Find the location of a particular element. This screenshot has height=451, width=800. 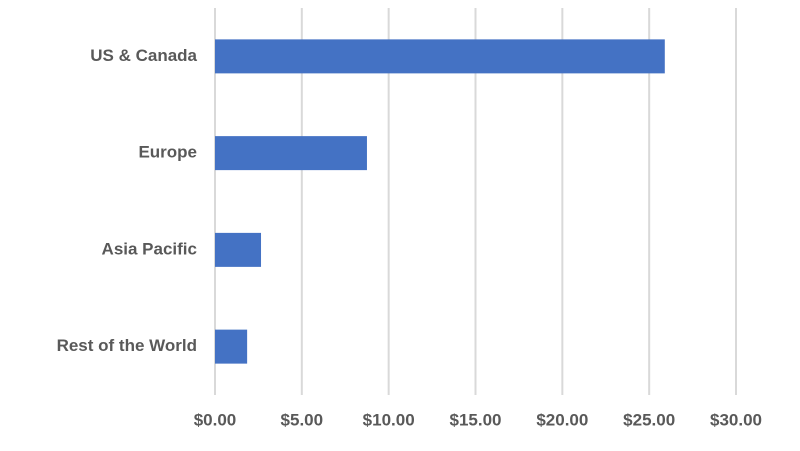

y-tick-label: US & Canada is located at coordinates (143, 55).